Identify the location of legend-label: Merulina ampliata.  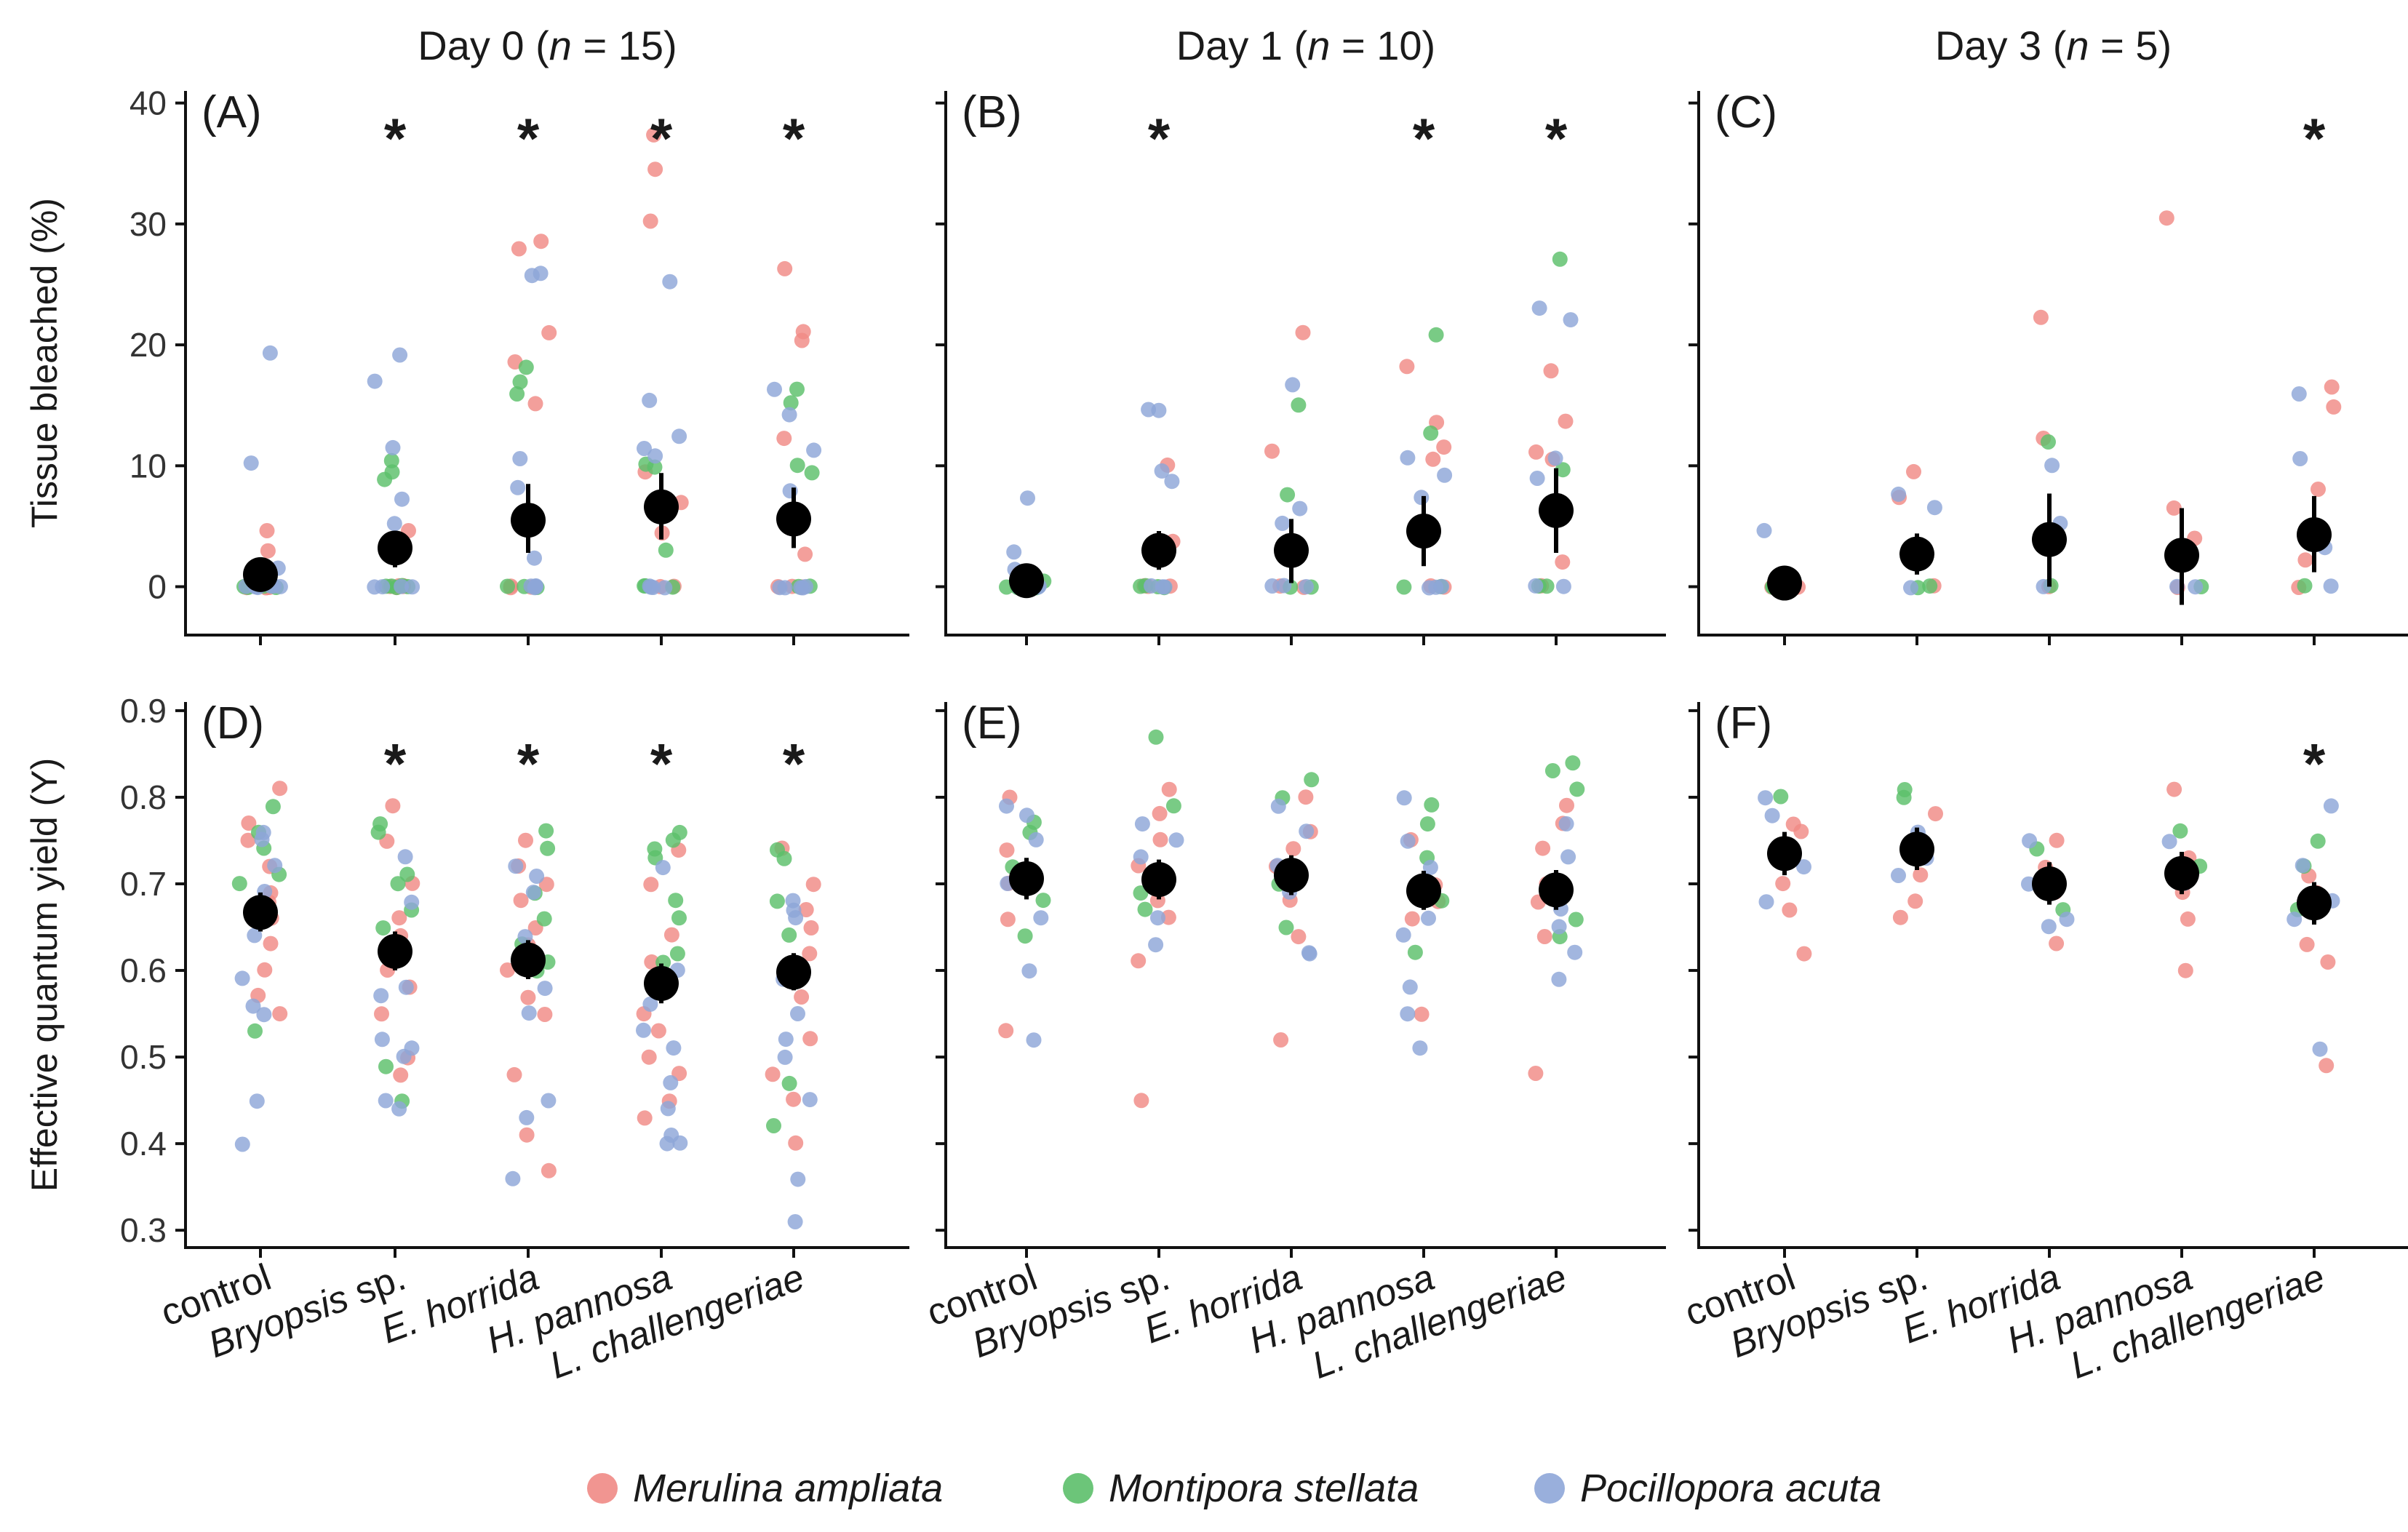
(788, 1488).